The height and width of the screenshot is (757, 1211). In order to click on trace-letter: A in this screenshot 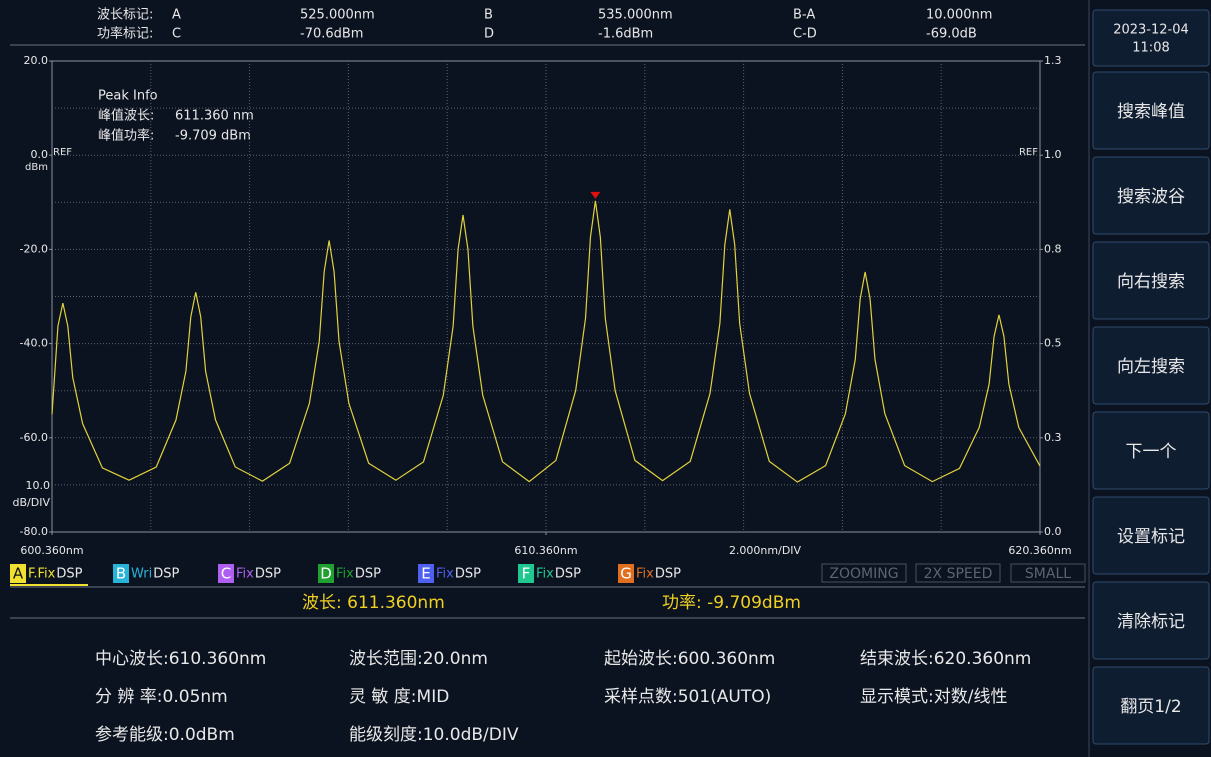, I will do `click(18, 574)`.